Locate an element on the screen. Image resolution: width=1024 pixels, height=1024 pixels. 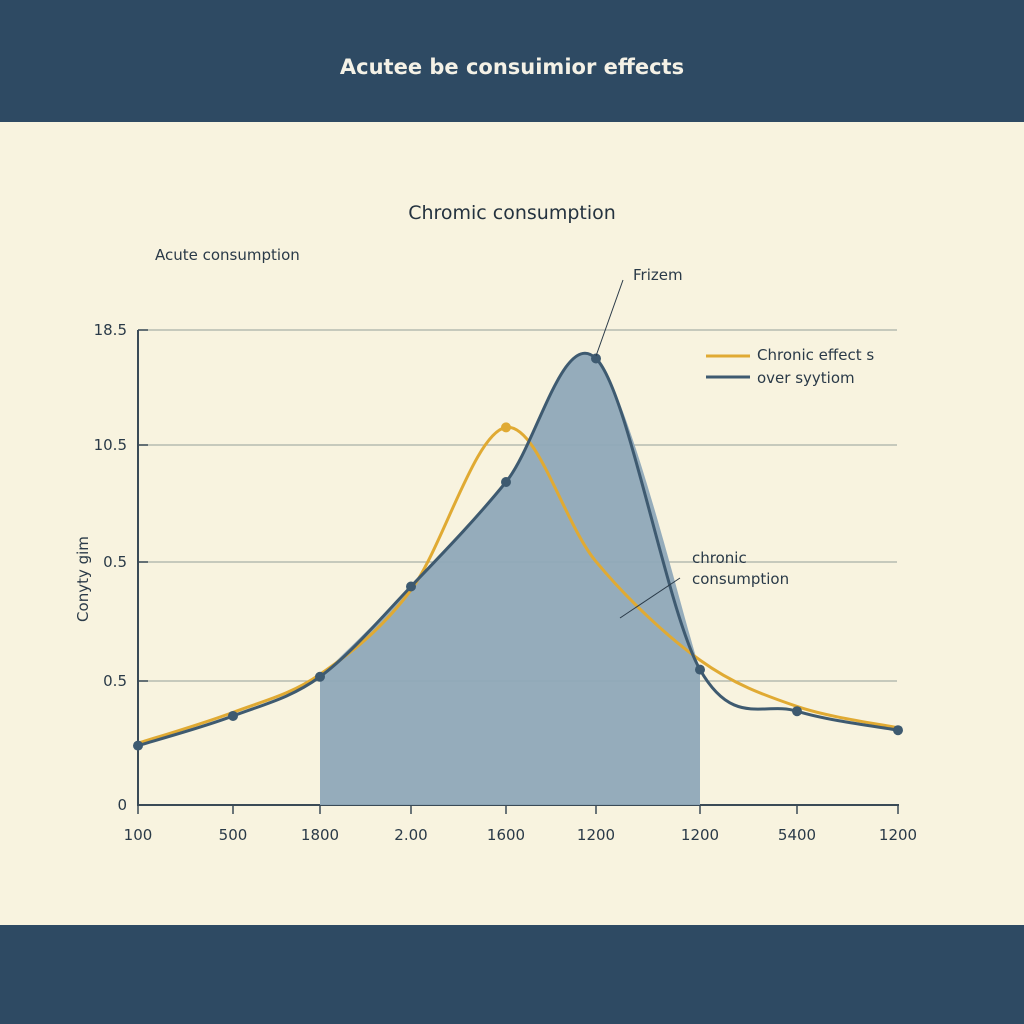
x-tick-label: 5400 is located at coordinates (797, 835).